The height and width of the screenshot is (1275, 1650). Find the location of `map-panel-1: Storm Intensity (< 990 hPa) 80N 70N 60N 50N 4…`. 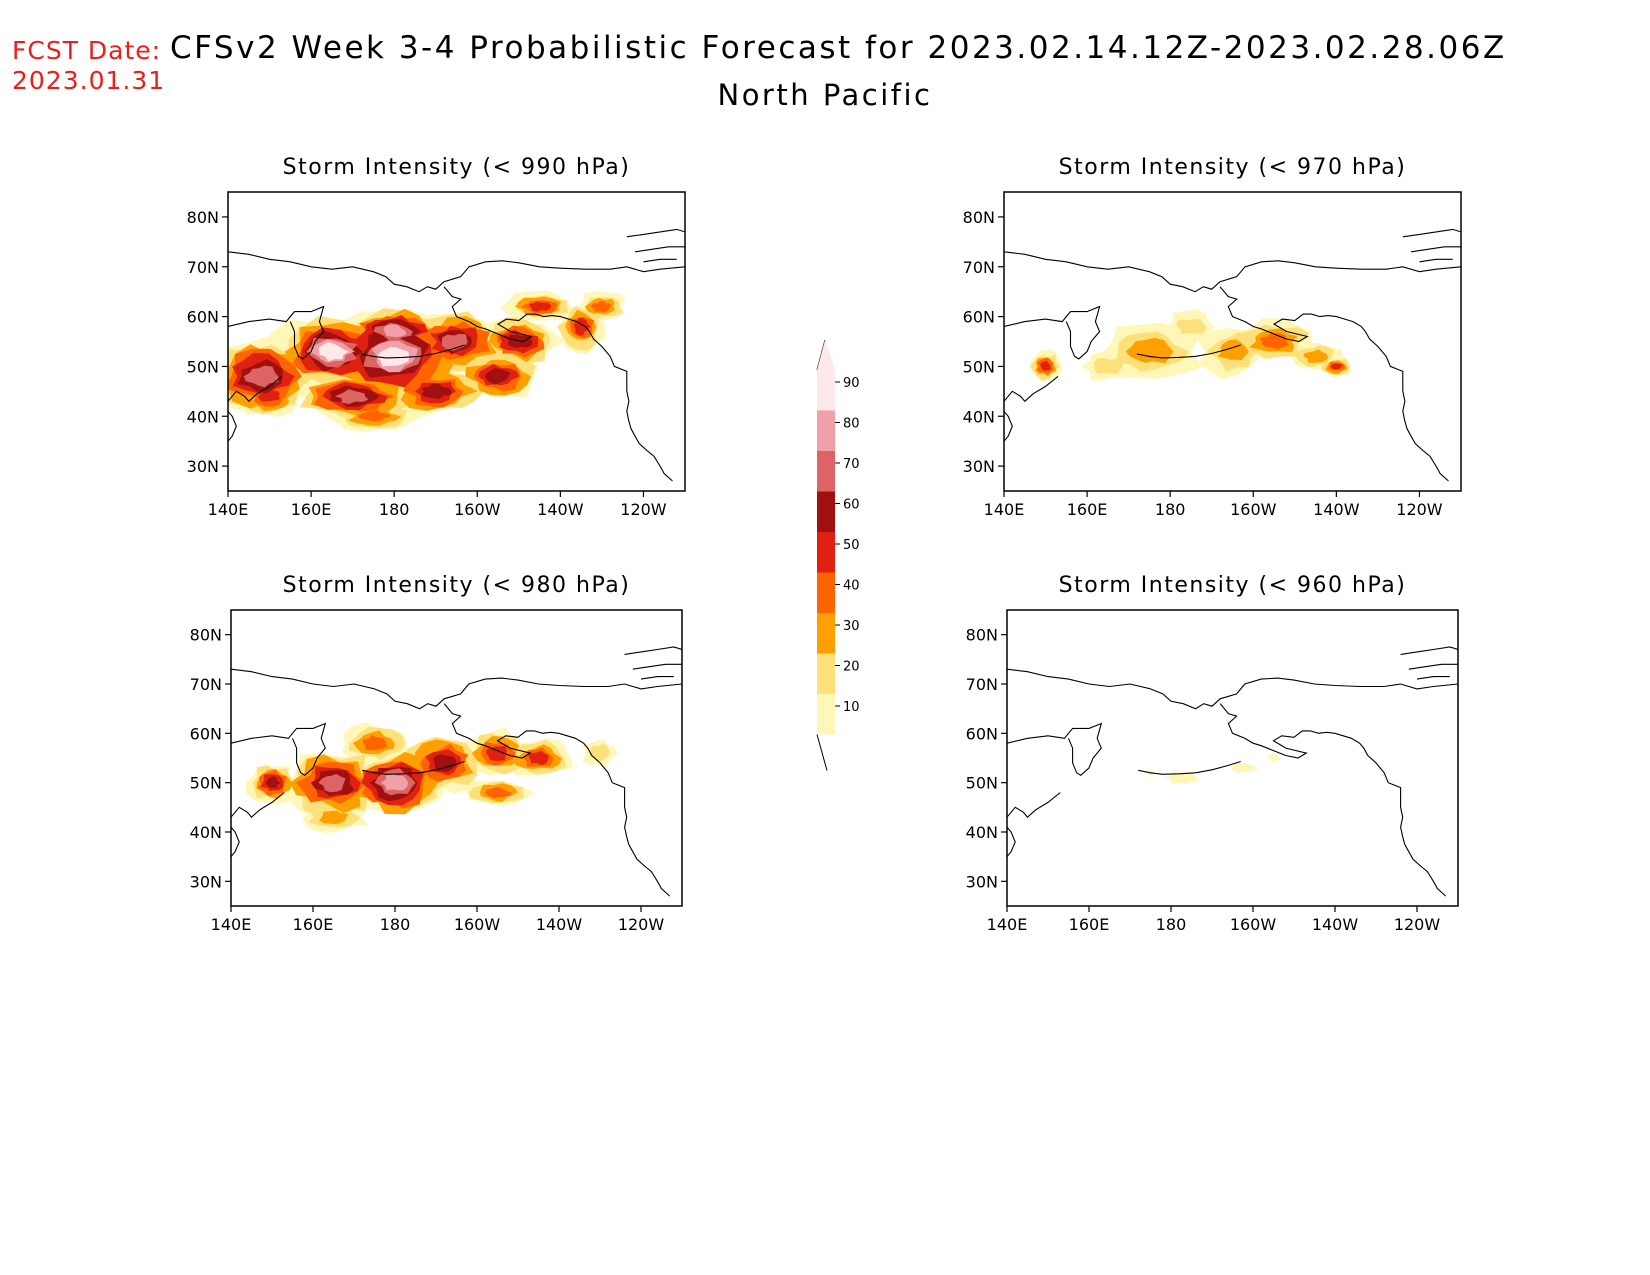

map-panel-1: Storm Intensity (< 990 hPa) 80N 70N 60N 50N 4… is located at coordinates (436, 337).